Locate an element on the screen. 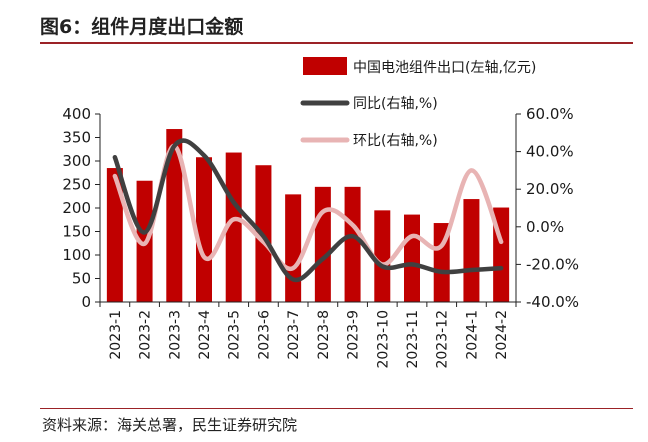 This screenshot has width=648, height=442. right-tick-label: 40.0% is located at coordinates (550, 152).